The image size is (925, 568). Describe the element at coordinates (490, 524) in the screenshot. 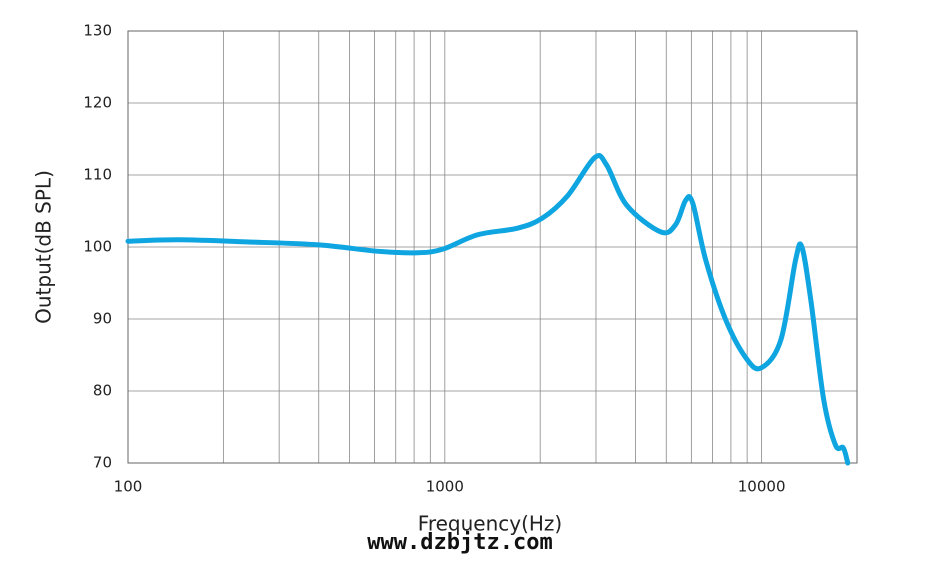

I see `x-axis-label: Frequency(Hz)` at that location.